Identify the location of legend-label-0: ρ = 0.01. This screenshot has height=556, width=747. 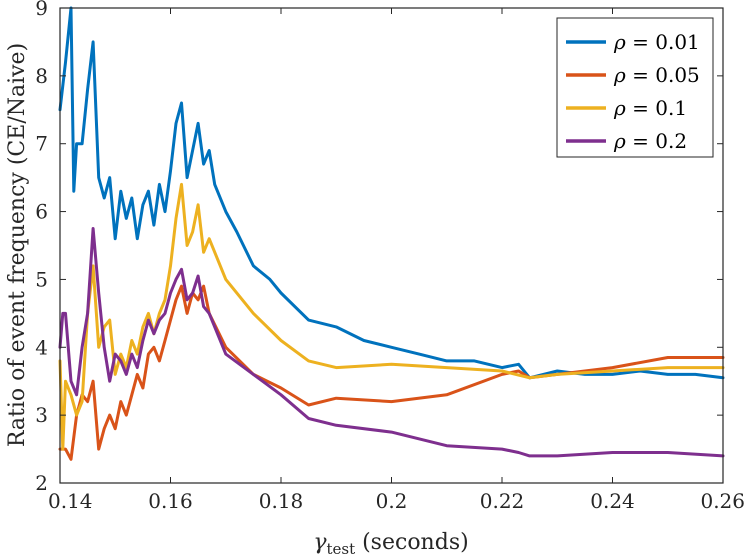
(656, 42).